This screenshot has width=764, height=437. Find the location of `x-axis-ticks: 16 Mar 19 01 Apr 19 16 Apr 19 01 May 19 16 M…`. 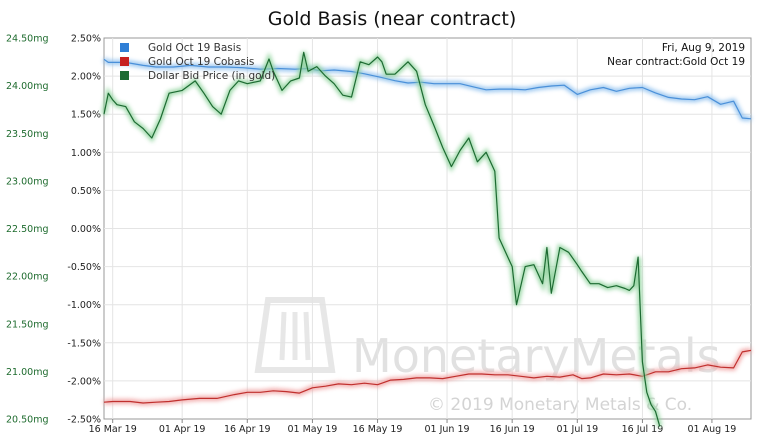

x-axis-ticks: 16 Mar 19 01 Apr 19 16 Apr 19 01 May 19 16 M… is located at coordinates (413, 427).